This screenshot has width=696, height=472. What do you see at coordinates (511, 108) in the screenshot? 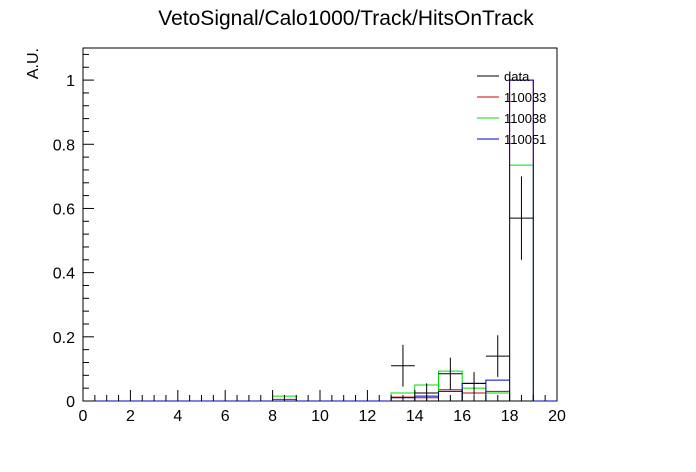
I see `legend: data 110033 110038 110051` at bounding box center [511, 108].